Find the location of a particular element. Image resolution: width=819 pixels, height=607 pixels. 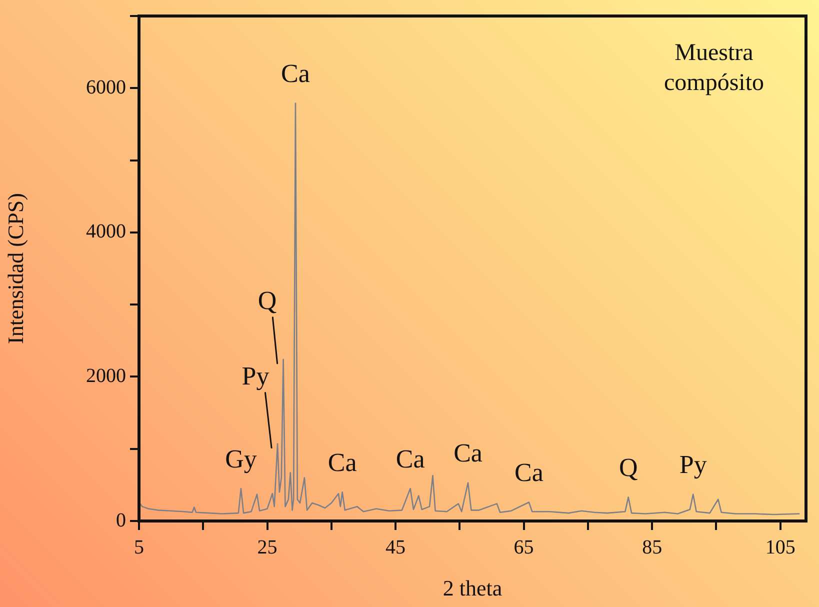

x-tick-label: 65 is located at coordinates (524, 547).